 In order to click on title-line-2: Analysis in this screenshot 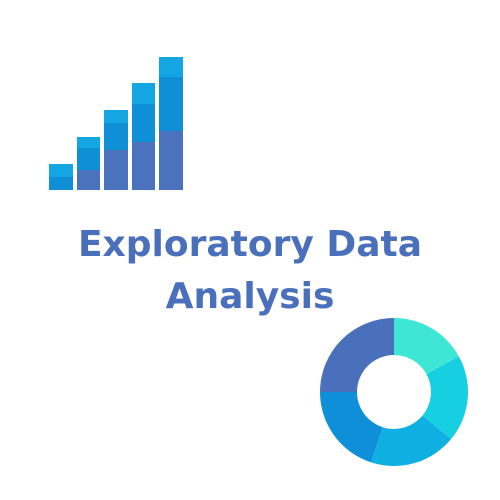, I will do `click(250, 296)`.